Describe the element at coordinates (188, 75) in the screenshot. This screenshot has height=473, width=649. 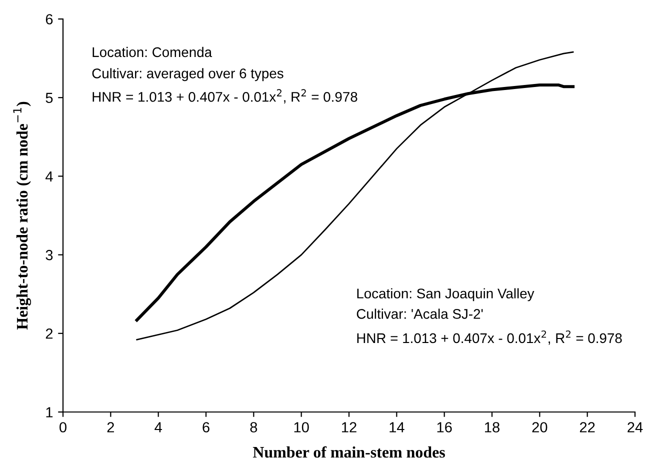
I see `annotation: Cultivar: averaged over 6 types` at that location.